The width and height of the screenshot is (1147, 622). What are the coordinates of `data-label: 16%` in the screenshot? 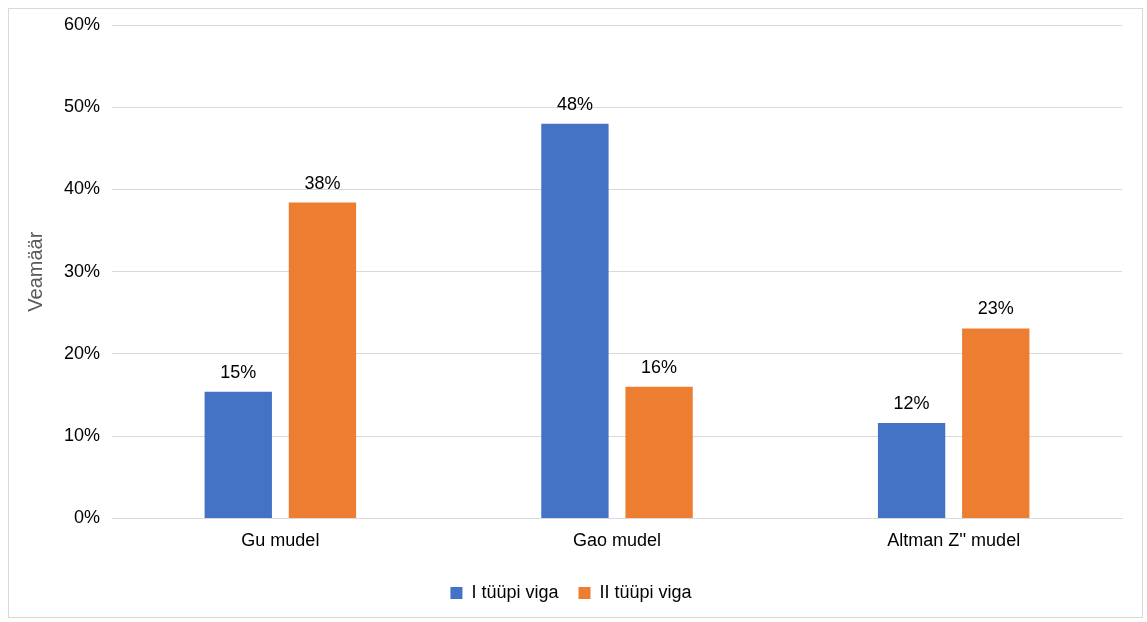 It's located at (659, 366).